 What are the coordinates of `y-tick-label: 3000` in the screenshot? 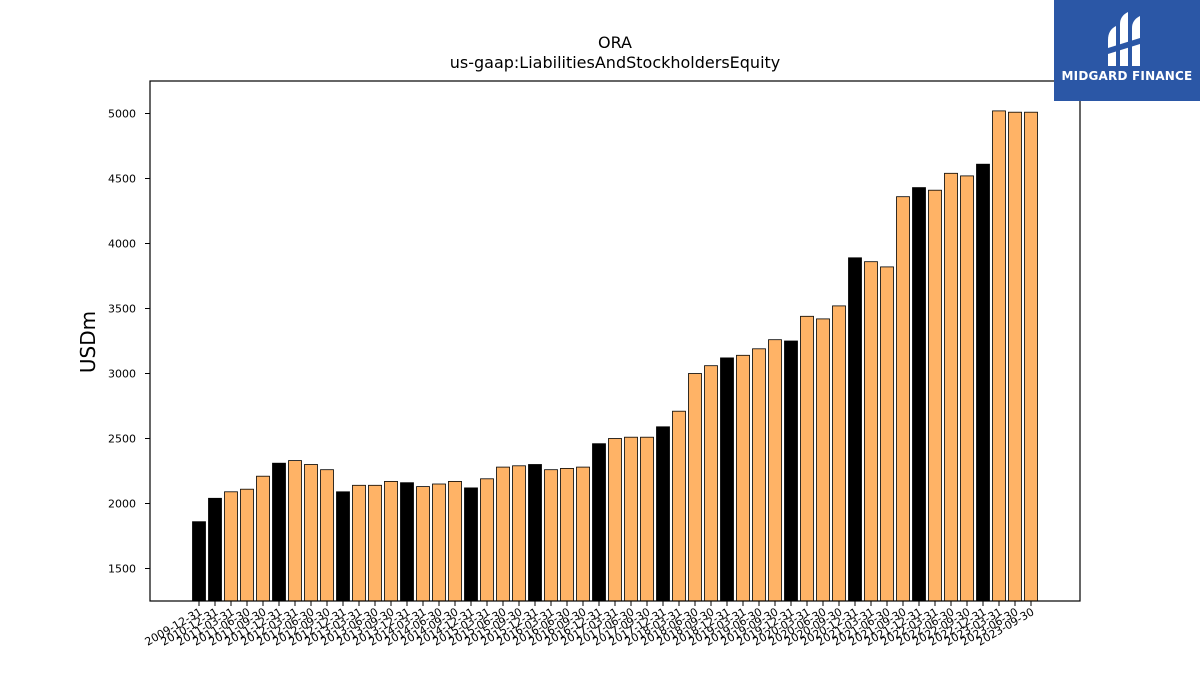 It's located at (122, 374).